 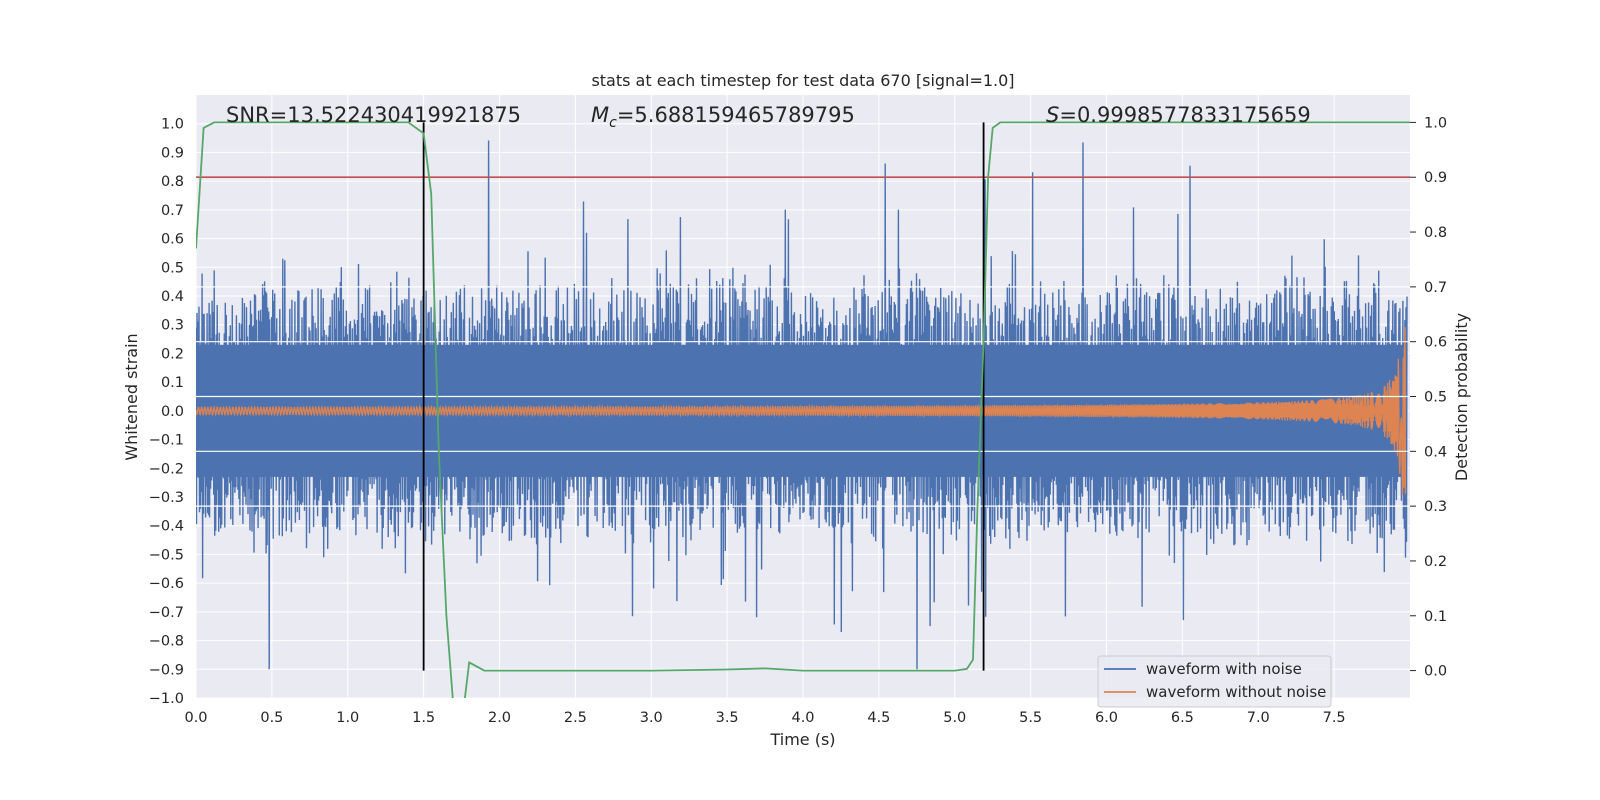 What do you see at coordinates (172, 268) in the screenshot?
I see `y-tick-label: 0.5` at bounding box center [172, 268].